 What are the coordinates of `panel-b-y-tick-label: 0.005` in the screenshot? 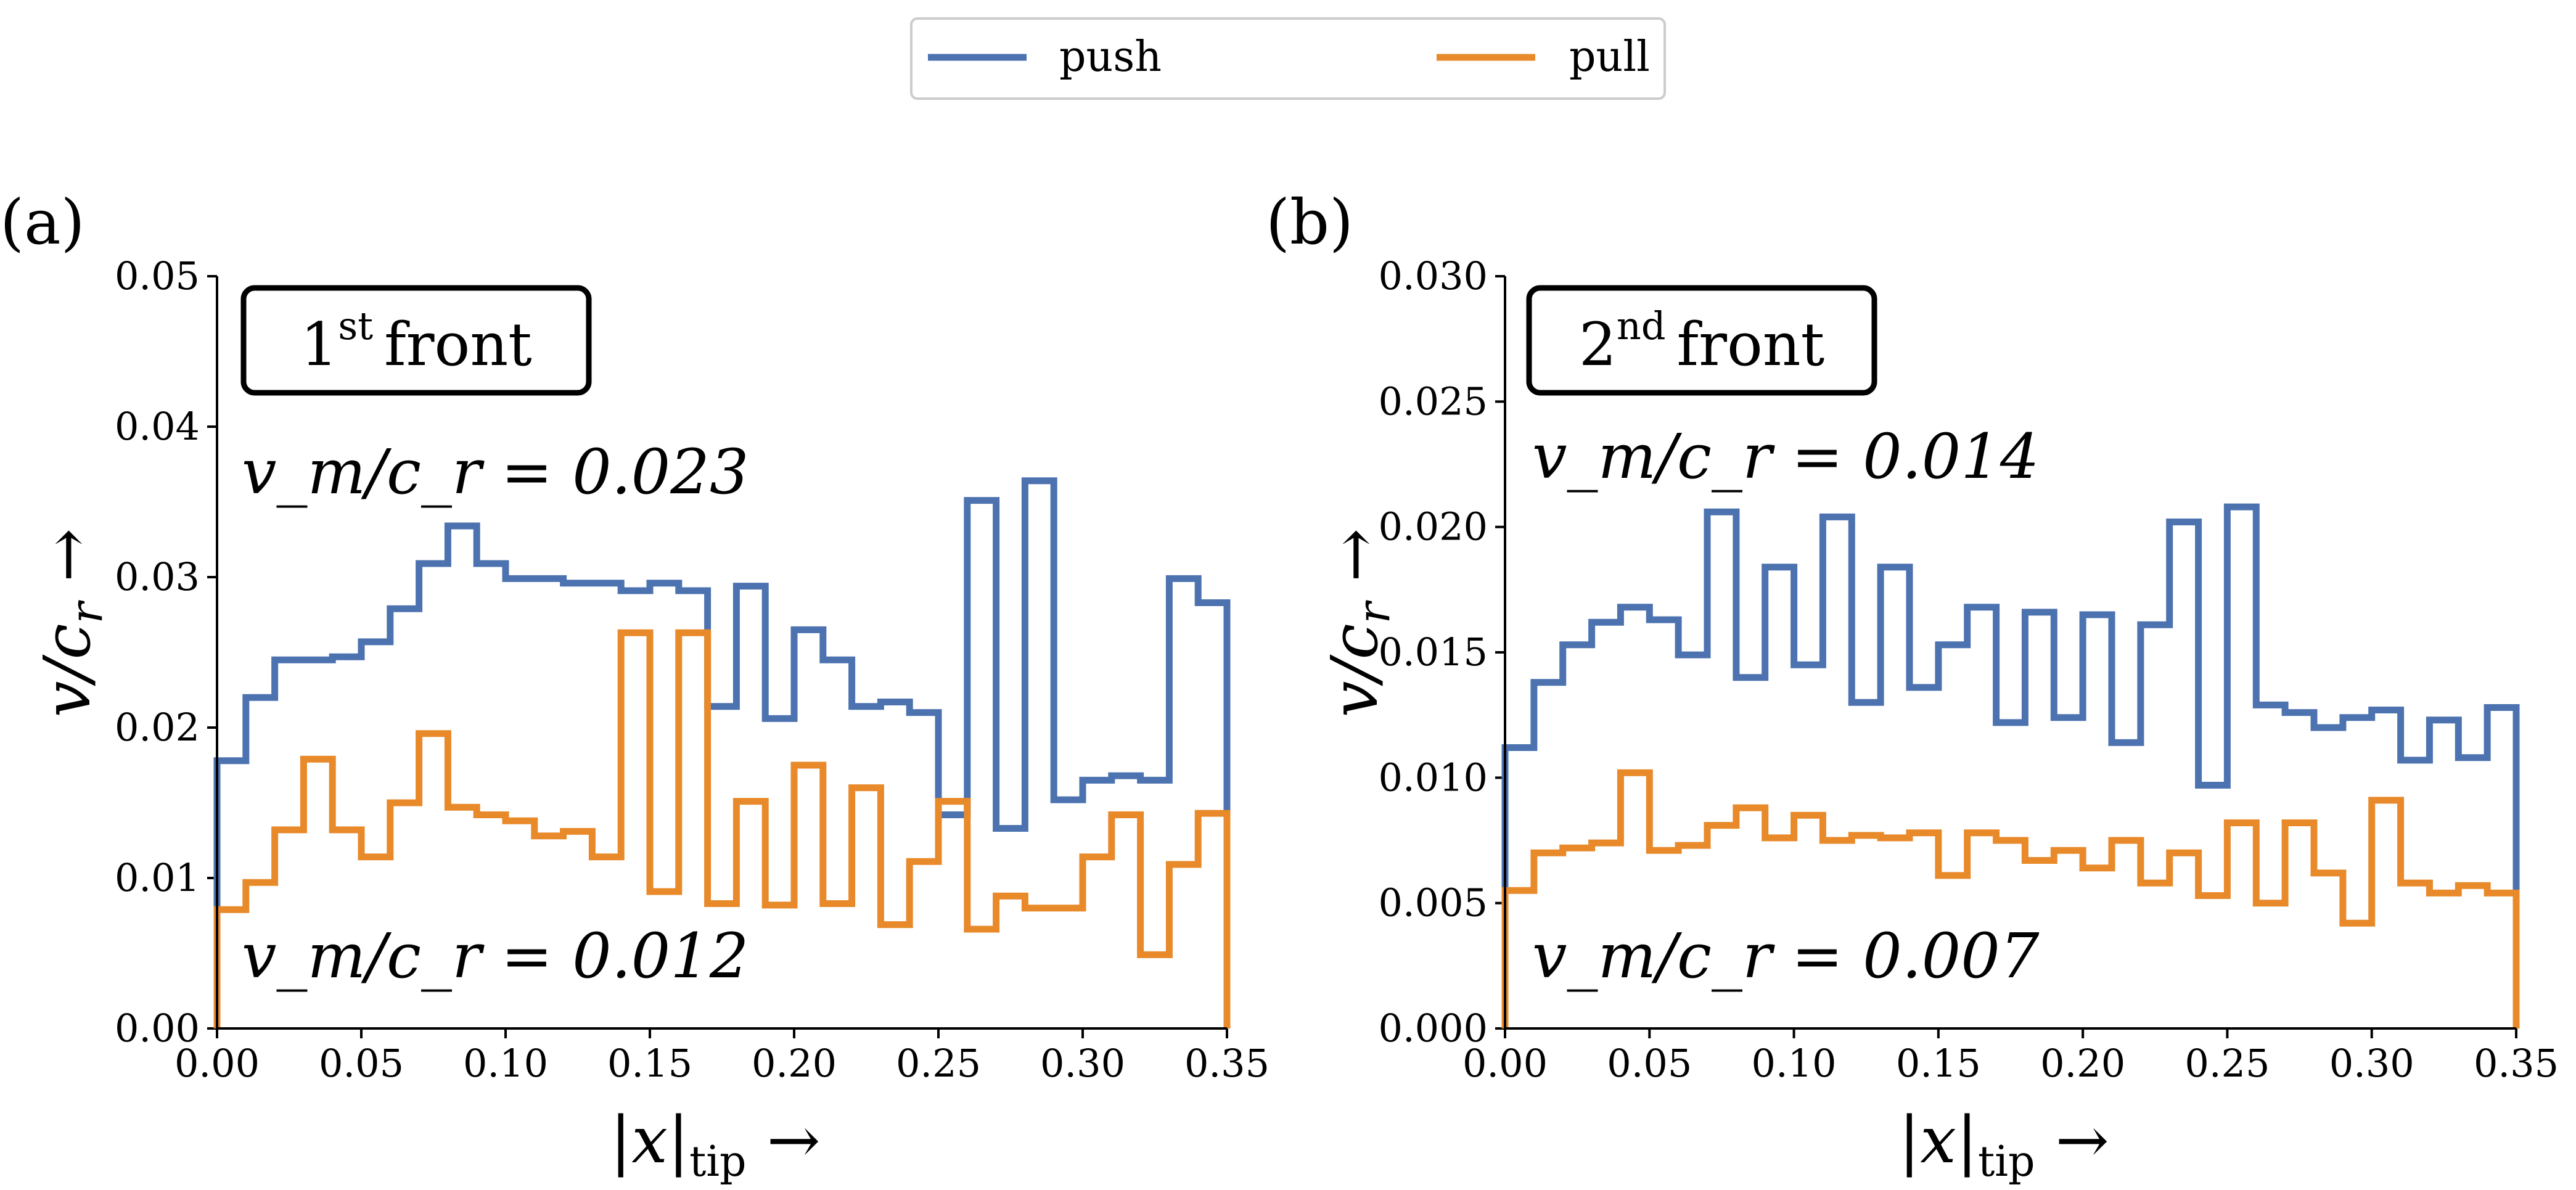 It's located at (1433, 902).